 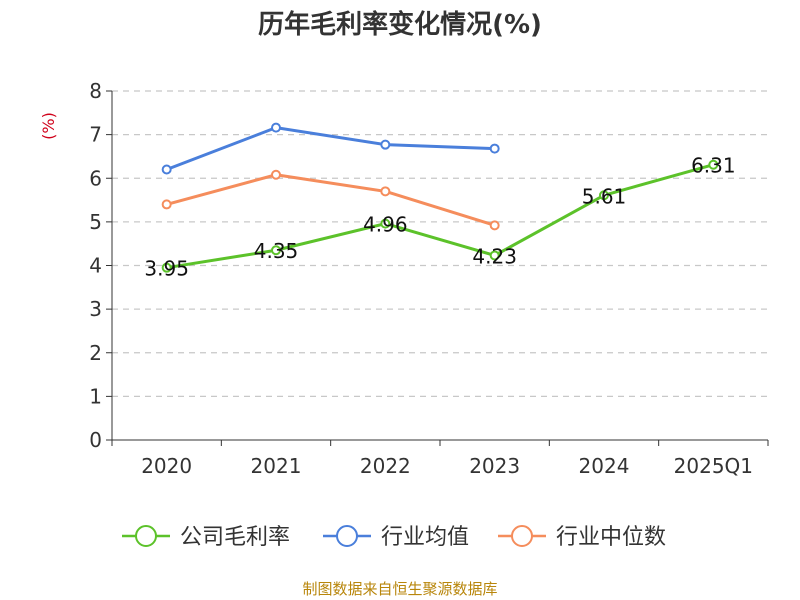 I want to click on y-tick-label: 0, so click(x=95, y=440).